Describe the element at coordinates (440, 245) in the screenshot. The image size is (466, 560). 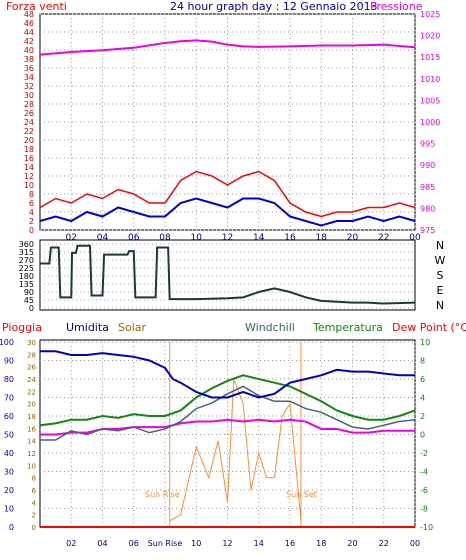
I see `compass-letter: N` at that location.